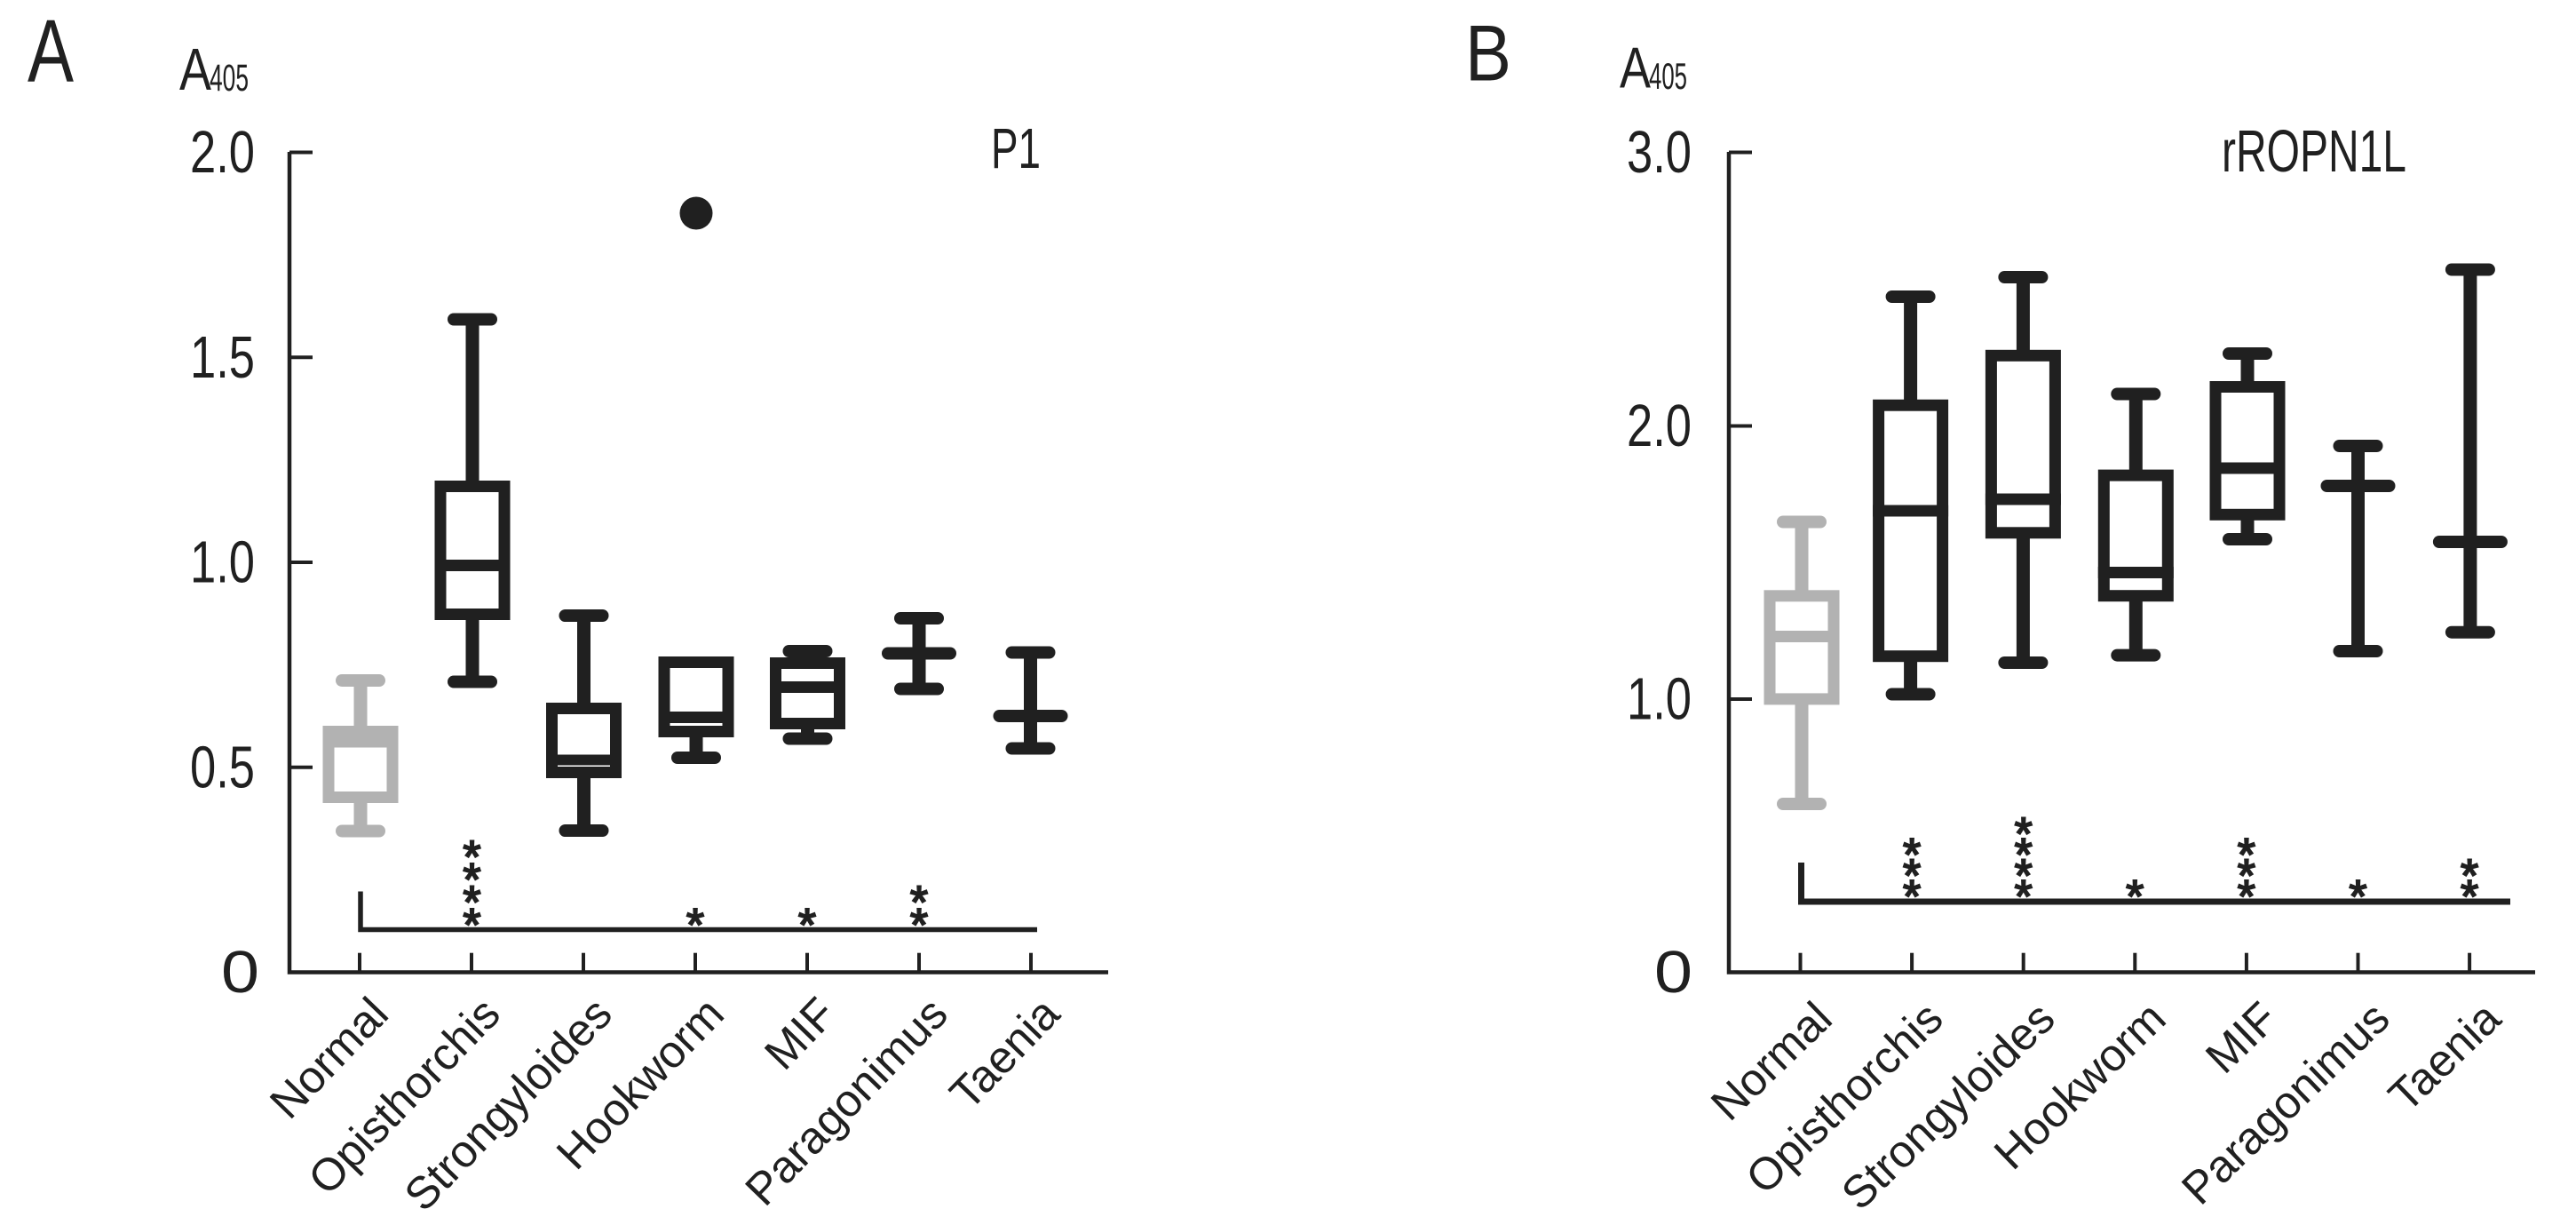  Describe the element at coordinates (223, 767) in the screenshot. I see `svg-text: 0.5` at that location.